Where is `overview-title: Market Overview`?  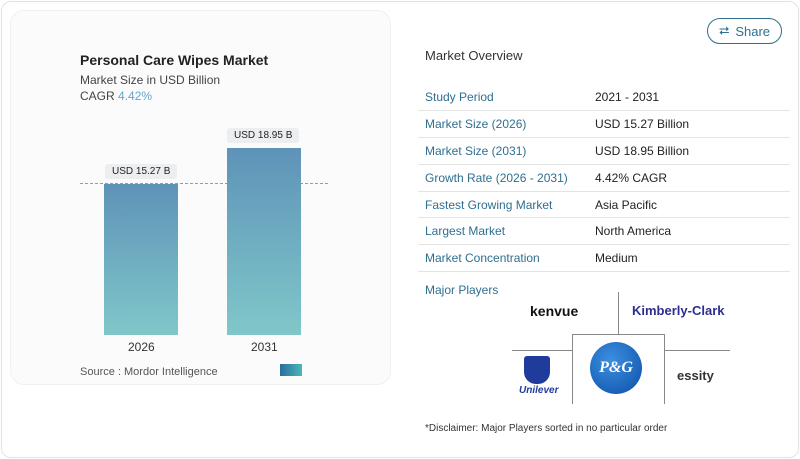 overview-title: Market Overview is located at coordinates (474, 55).